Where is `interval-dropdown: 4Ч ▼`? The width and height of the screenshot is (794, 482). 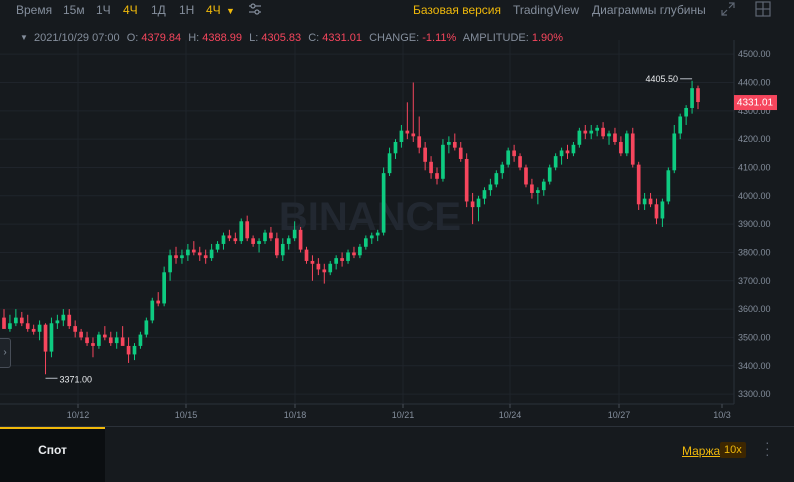
interval-dropdown: 4Ч ▼ is located at coordinates (220, 10).